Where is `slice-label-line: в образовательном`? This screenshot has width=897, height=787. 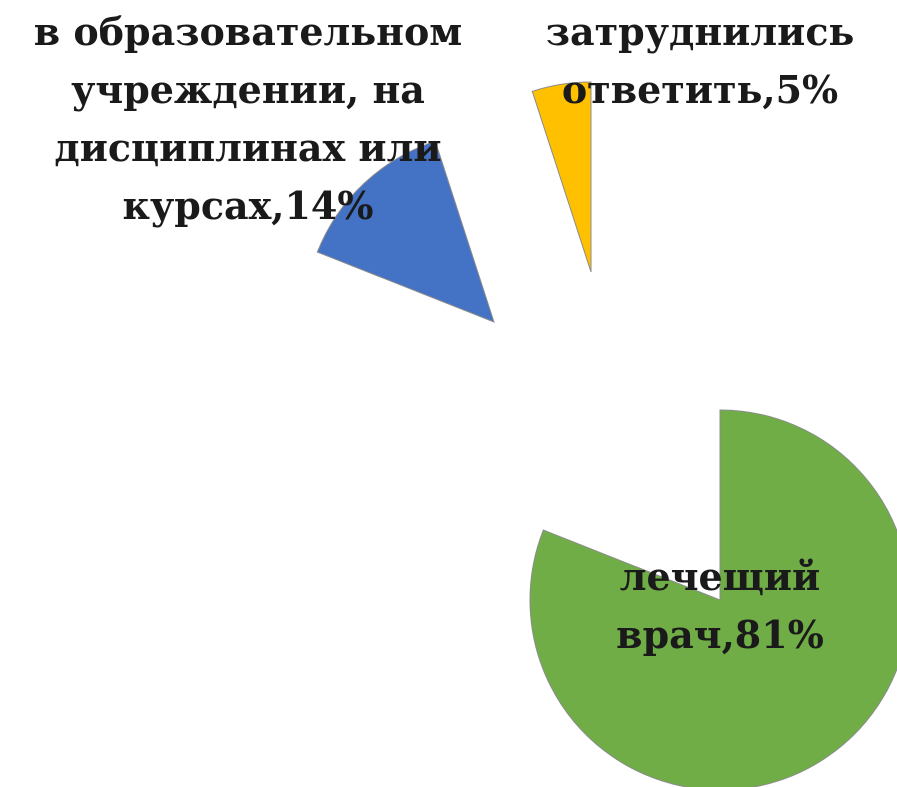 slice-label-line: в образовательном is located at coordinates (248, 31).